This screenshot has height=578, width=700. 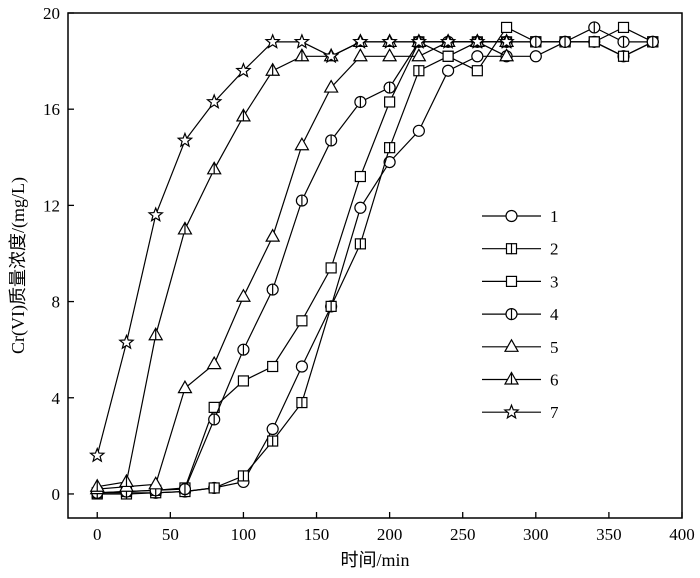 What do you see at coordinates (51, 205) in the screenshot?
I see `y-tick-label: 12` at bounding box center [51, 205].